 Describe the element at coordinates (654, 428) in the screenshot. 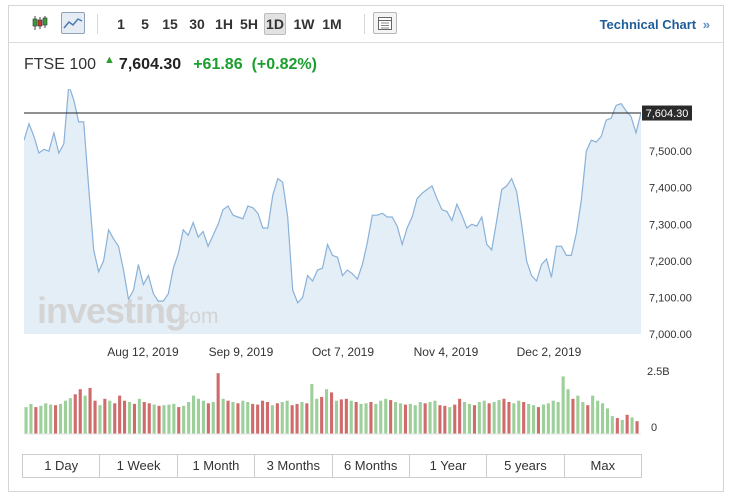

I see `volume-zero-label: 0` at that location.